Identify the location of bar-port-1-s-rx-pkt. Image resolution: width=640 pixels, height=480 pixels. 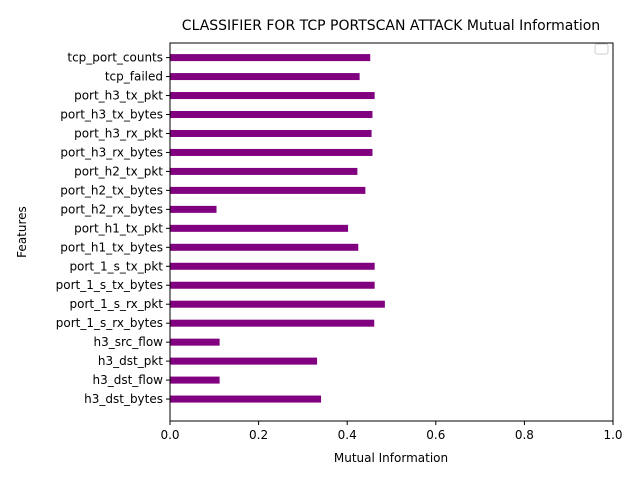
(277, 304).